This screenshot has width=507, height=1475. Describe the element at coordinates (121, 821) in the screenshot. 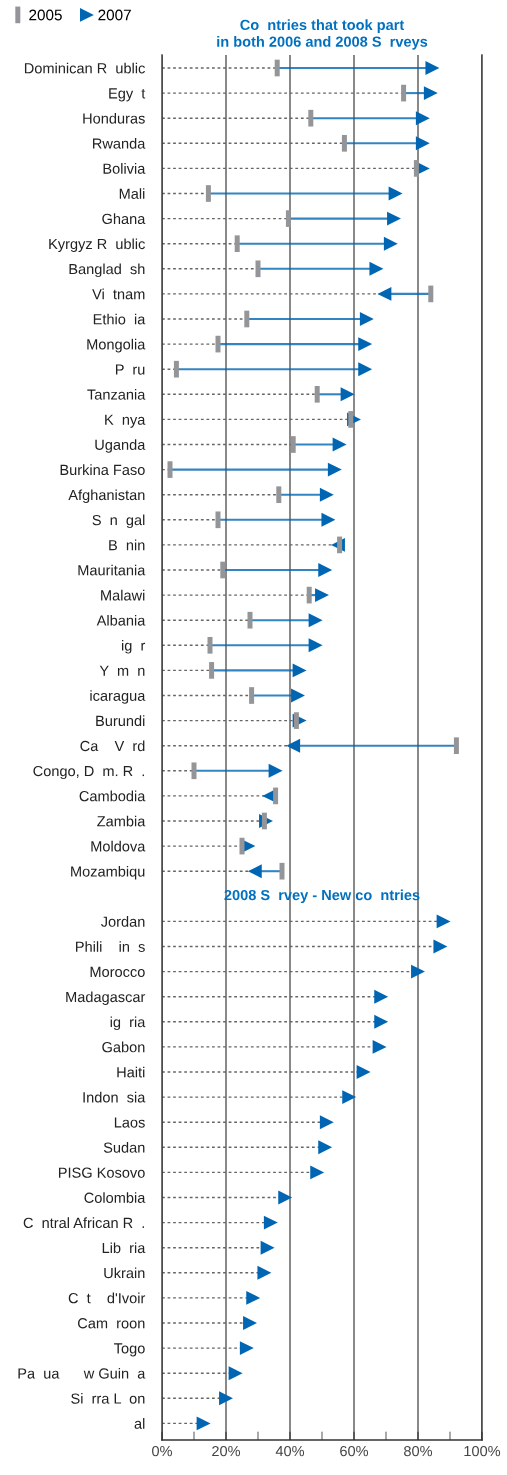

I see `y-tick-label: Zambia` at that location.